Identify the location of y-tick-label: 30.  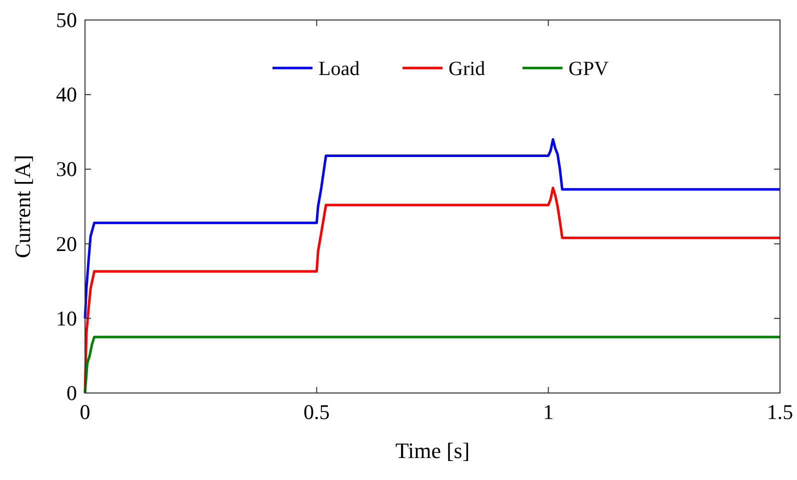
(66, 169).